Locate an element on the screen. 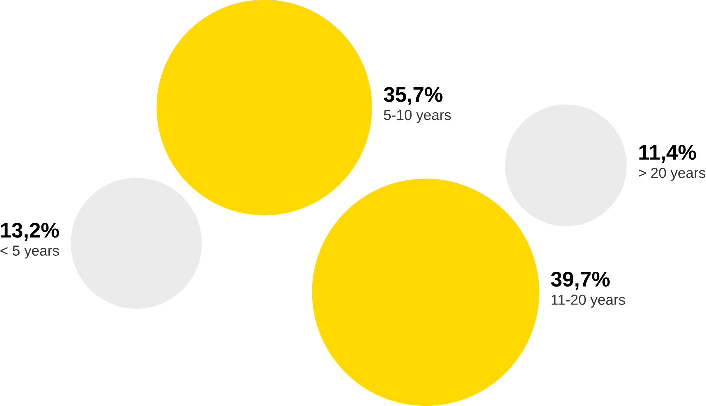  category-label: > 20 years is located at coordinates (672, 175).